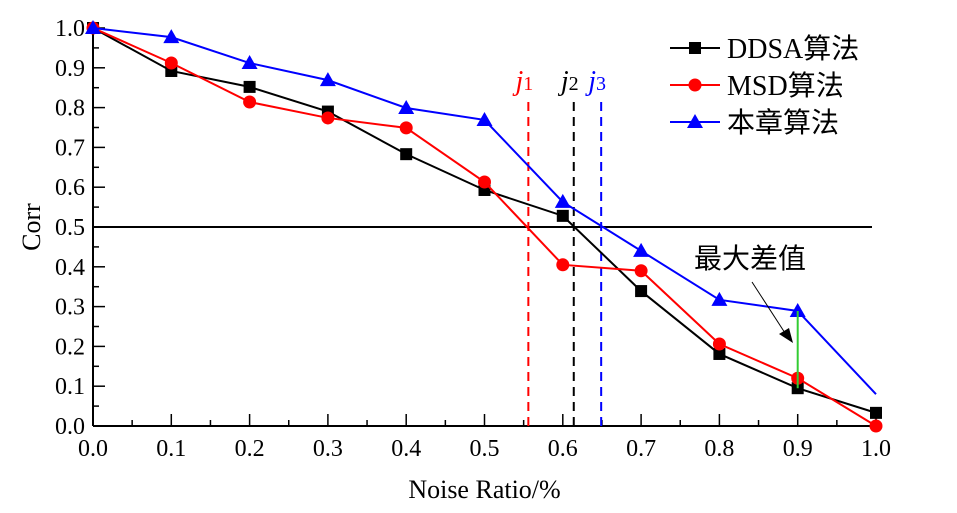  I want to click on x-tick-label: 1.0, so click(876, 449).